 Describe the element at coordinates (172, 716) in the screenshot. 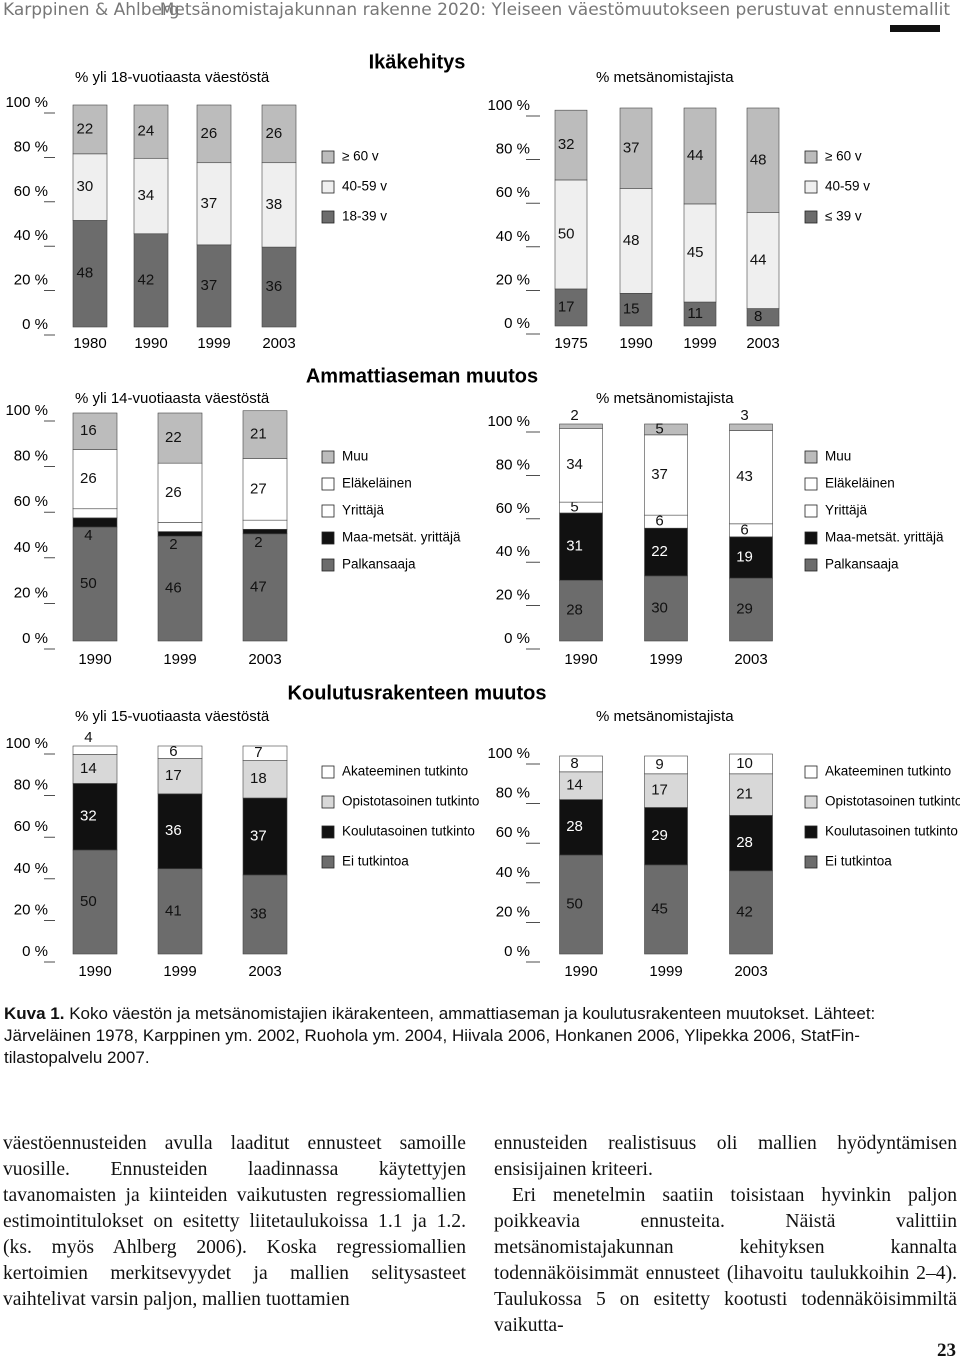

I see `chart-subtitle: % yli 15-vuotiaasta väestöstä` at that location.